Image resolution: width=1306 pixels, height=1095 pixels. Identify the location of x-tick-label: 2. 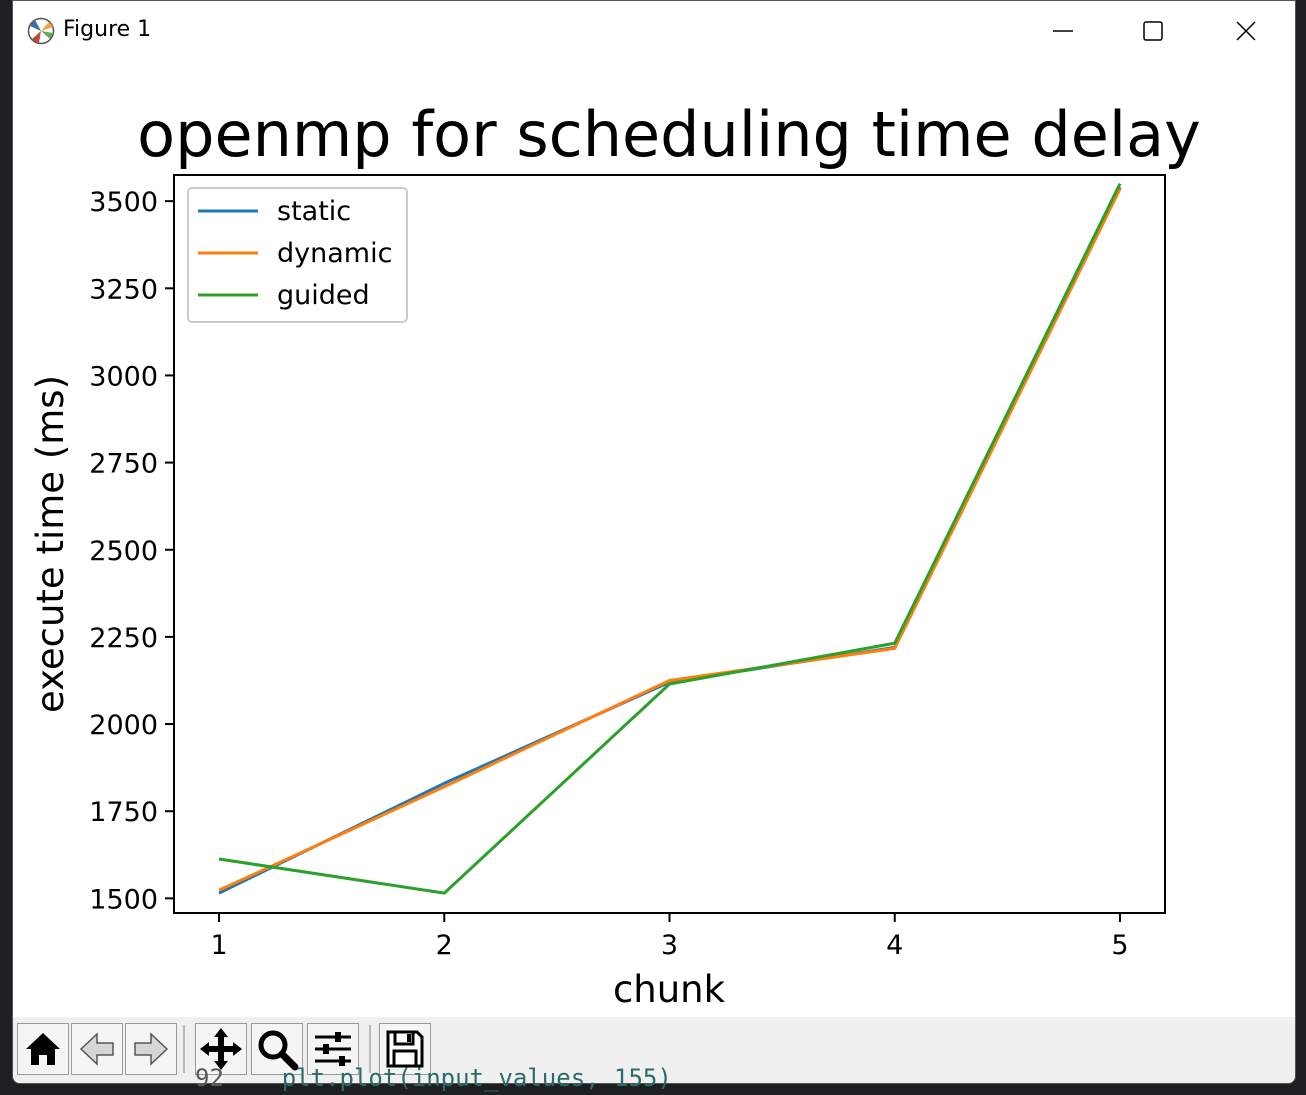
(444, 945).